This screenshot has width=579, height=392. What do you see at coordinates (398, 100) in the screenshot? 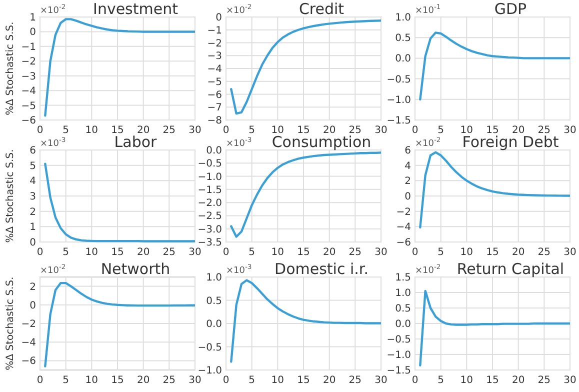
I see `y-tick-label: −1.0` at bounding box center [398, 100].